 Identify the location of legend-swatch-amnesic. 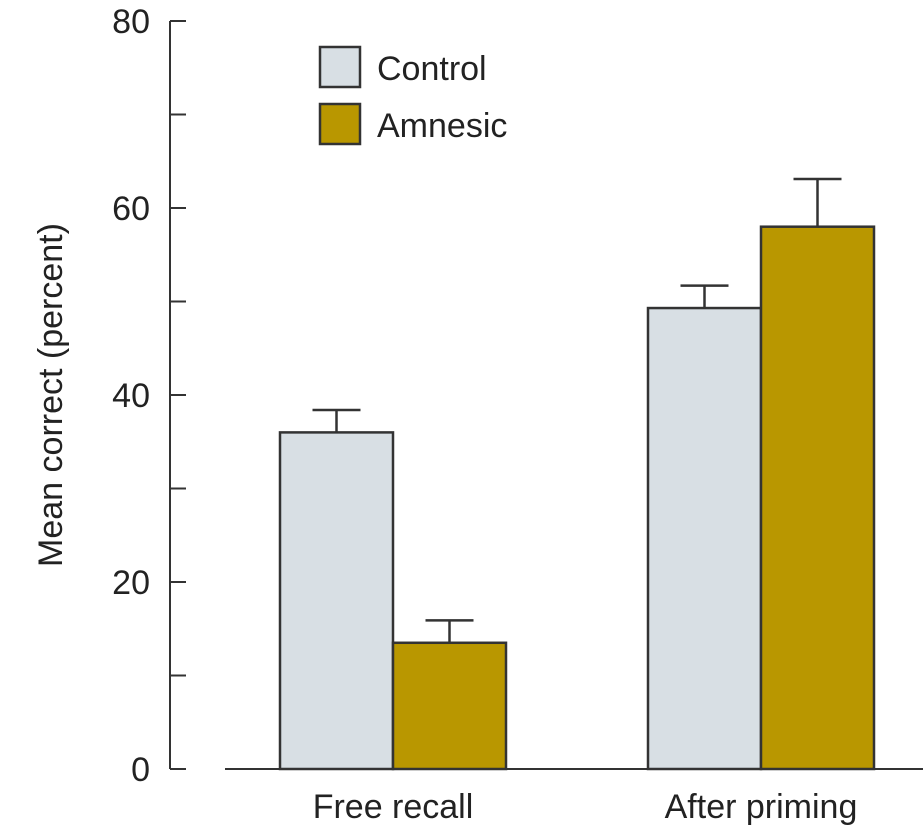
(340, 124).